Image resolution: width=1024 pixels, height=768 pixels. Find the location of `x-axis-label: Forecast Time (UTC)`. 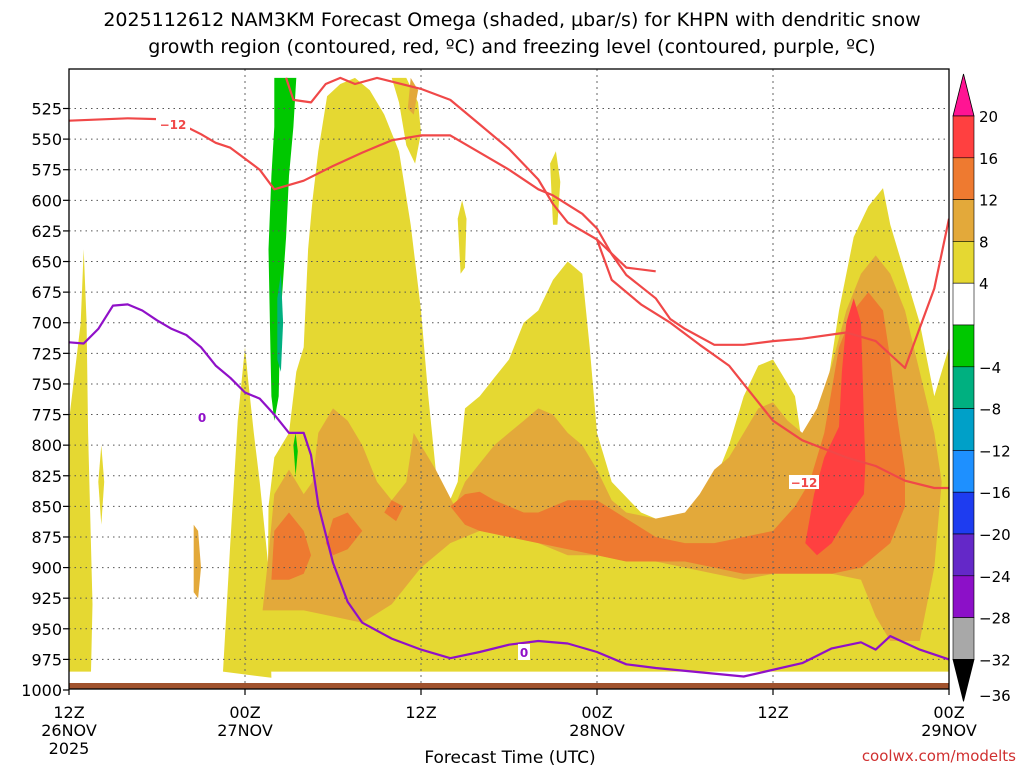

x-axis-label: Forecast Time (UTC) is located at coordinates (509, 758).